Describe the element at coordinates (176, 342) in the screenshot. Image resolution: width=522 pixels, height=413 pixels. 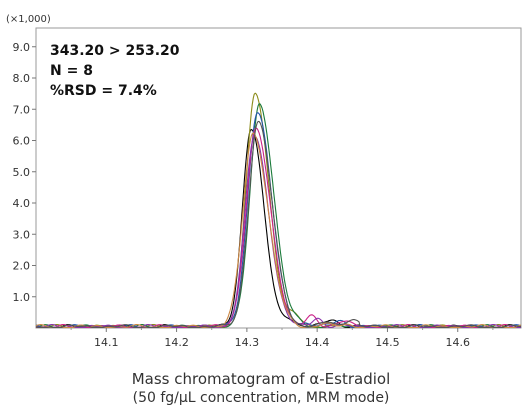
I see `x-tick-label: 14.2` at that location.